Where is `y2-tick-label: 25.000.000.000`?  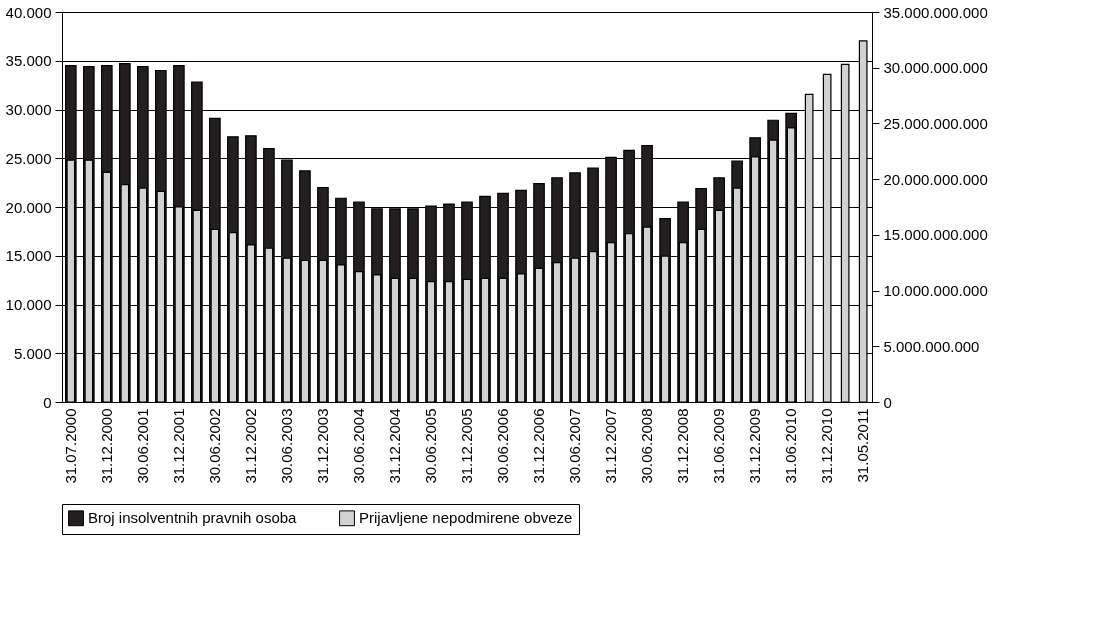 y2-tick-label: 25.000.000.000 is located at coordinates (935, 123).